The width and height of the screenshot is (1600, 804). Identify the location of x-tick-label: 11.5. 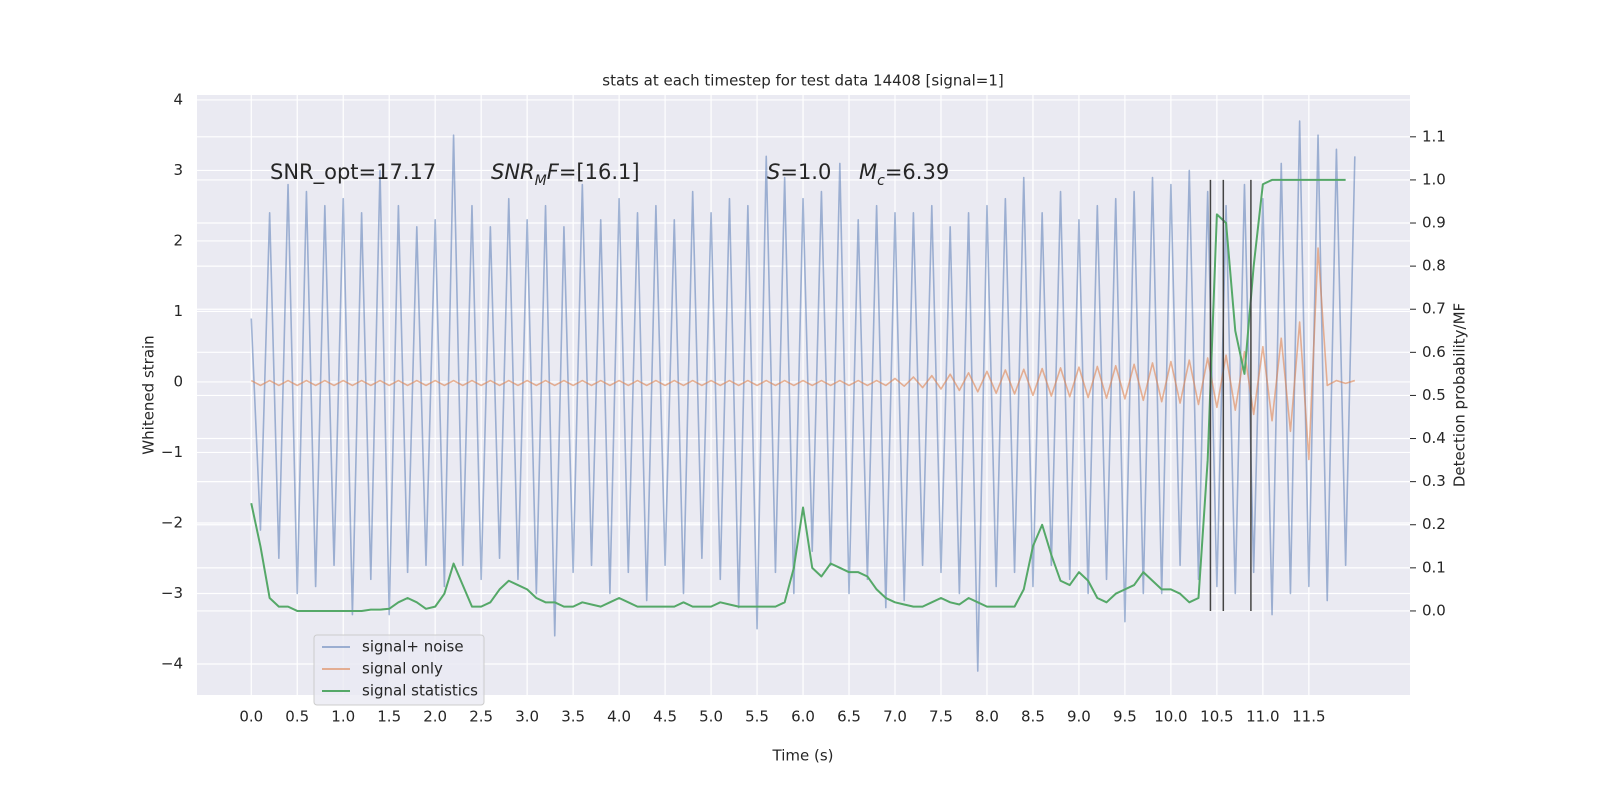
(1308, 717).